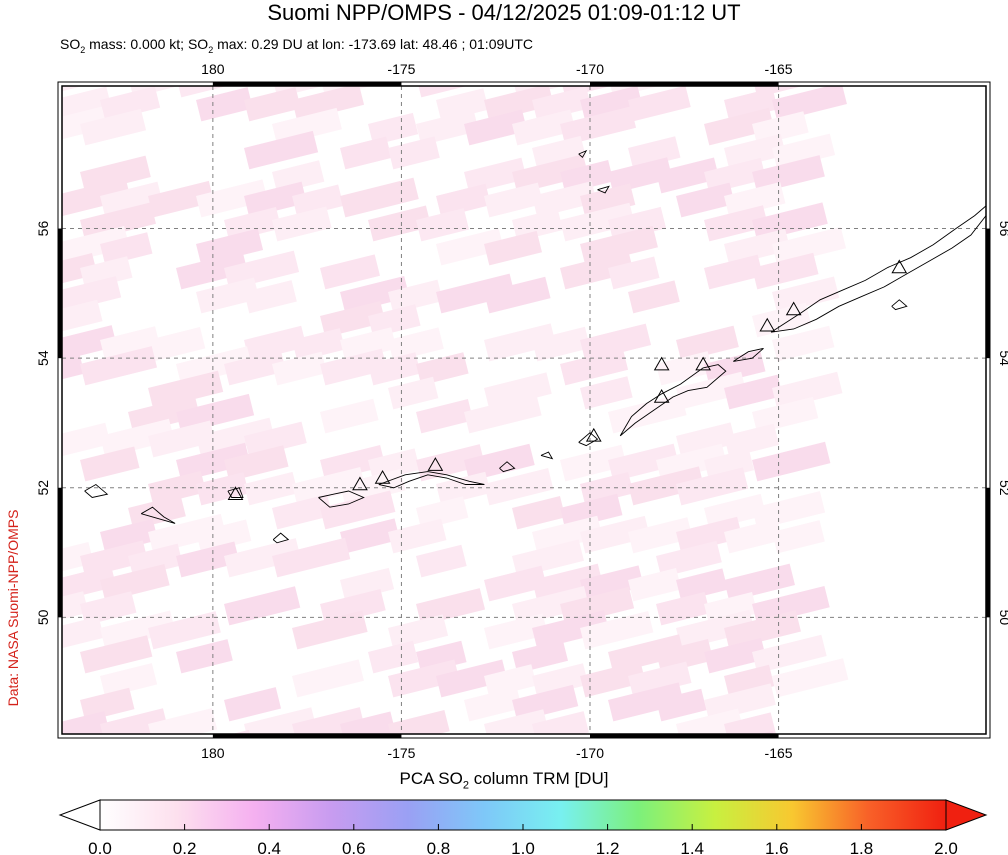 The width and height of the screenshot is (1008, 855). I want to click on colorbar-tick-label: 0.8, so click(439, 847).